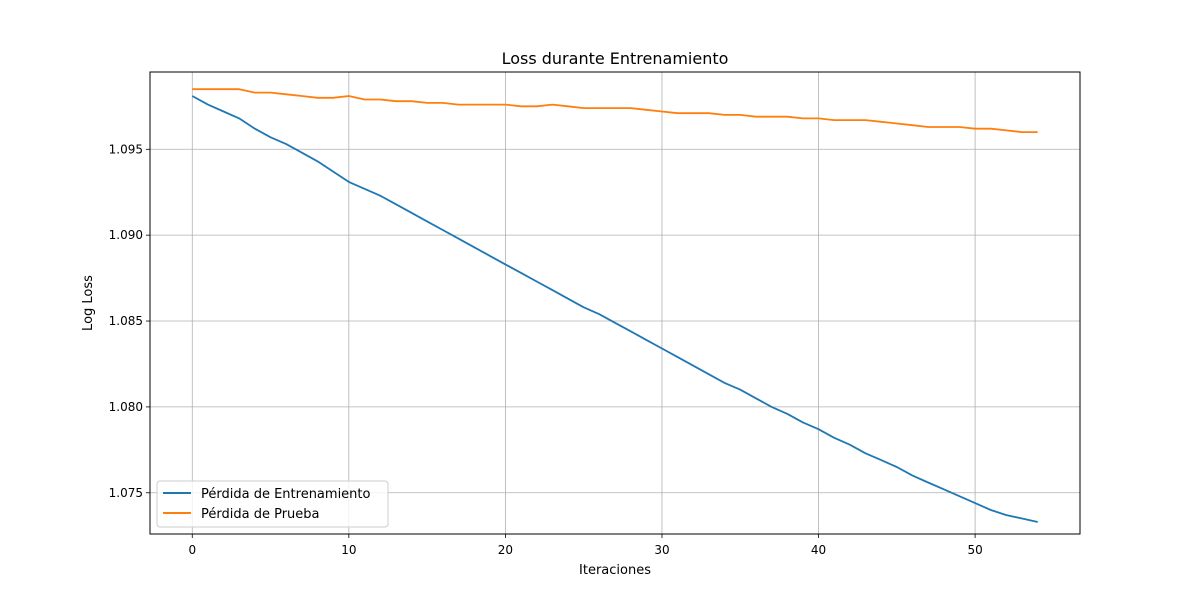 Image resolution: width=1200 pixels, height=600 pixels. I want to click on legend-label-test: Pérdida de Prueba, so click(260, 514).